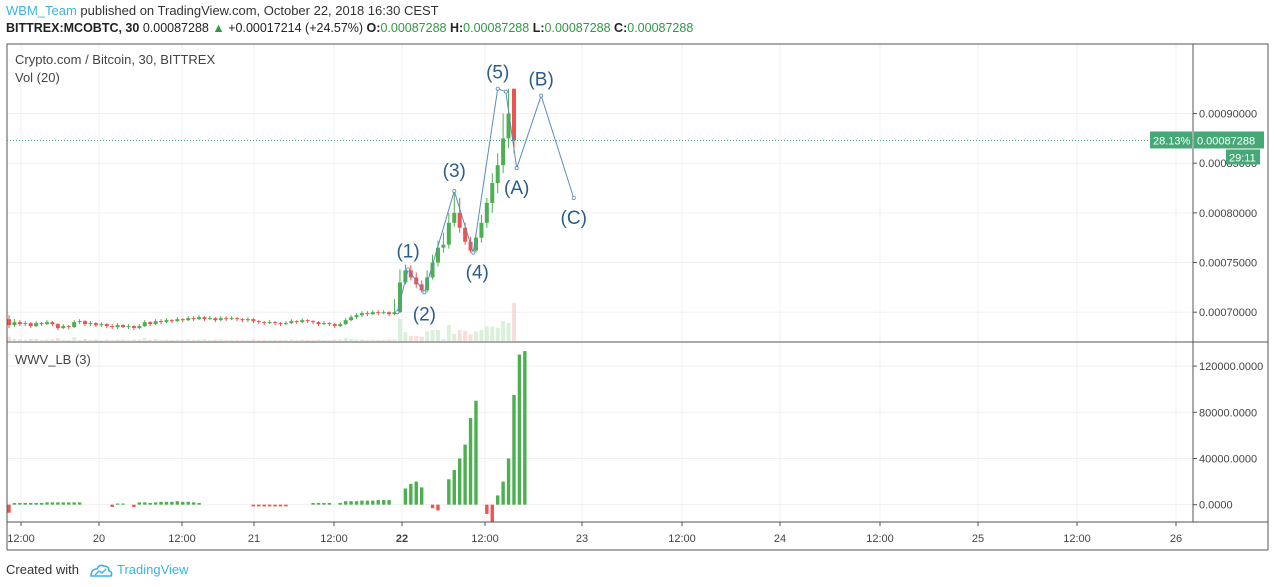 The width and height of the screenshot is (1274, 587). Describe the element at coordinates (1228, 459) in the screenshot. I see `indicator-tick-label: 40000.0000` at that location.